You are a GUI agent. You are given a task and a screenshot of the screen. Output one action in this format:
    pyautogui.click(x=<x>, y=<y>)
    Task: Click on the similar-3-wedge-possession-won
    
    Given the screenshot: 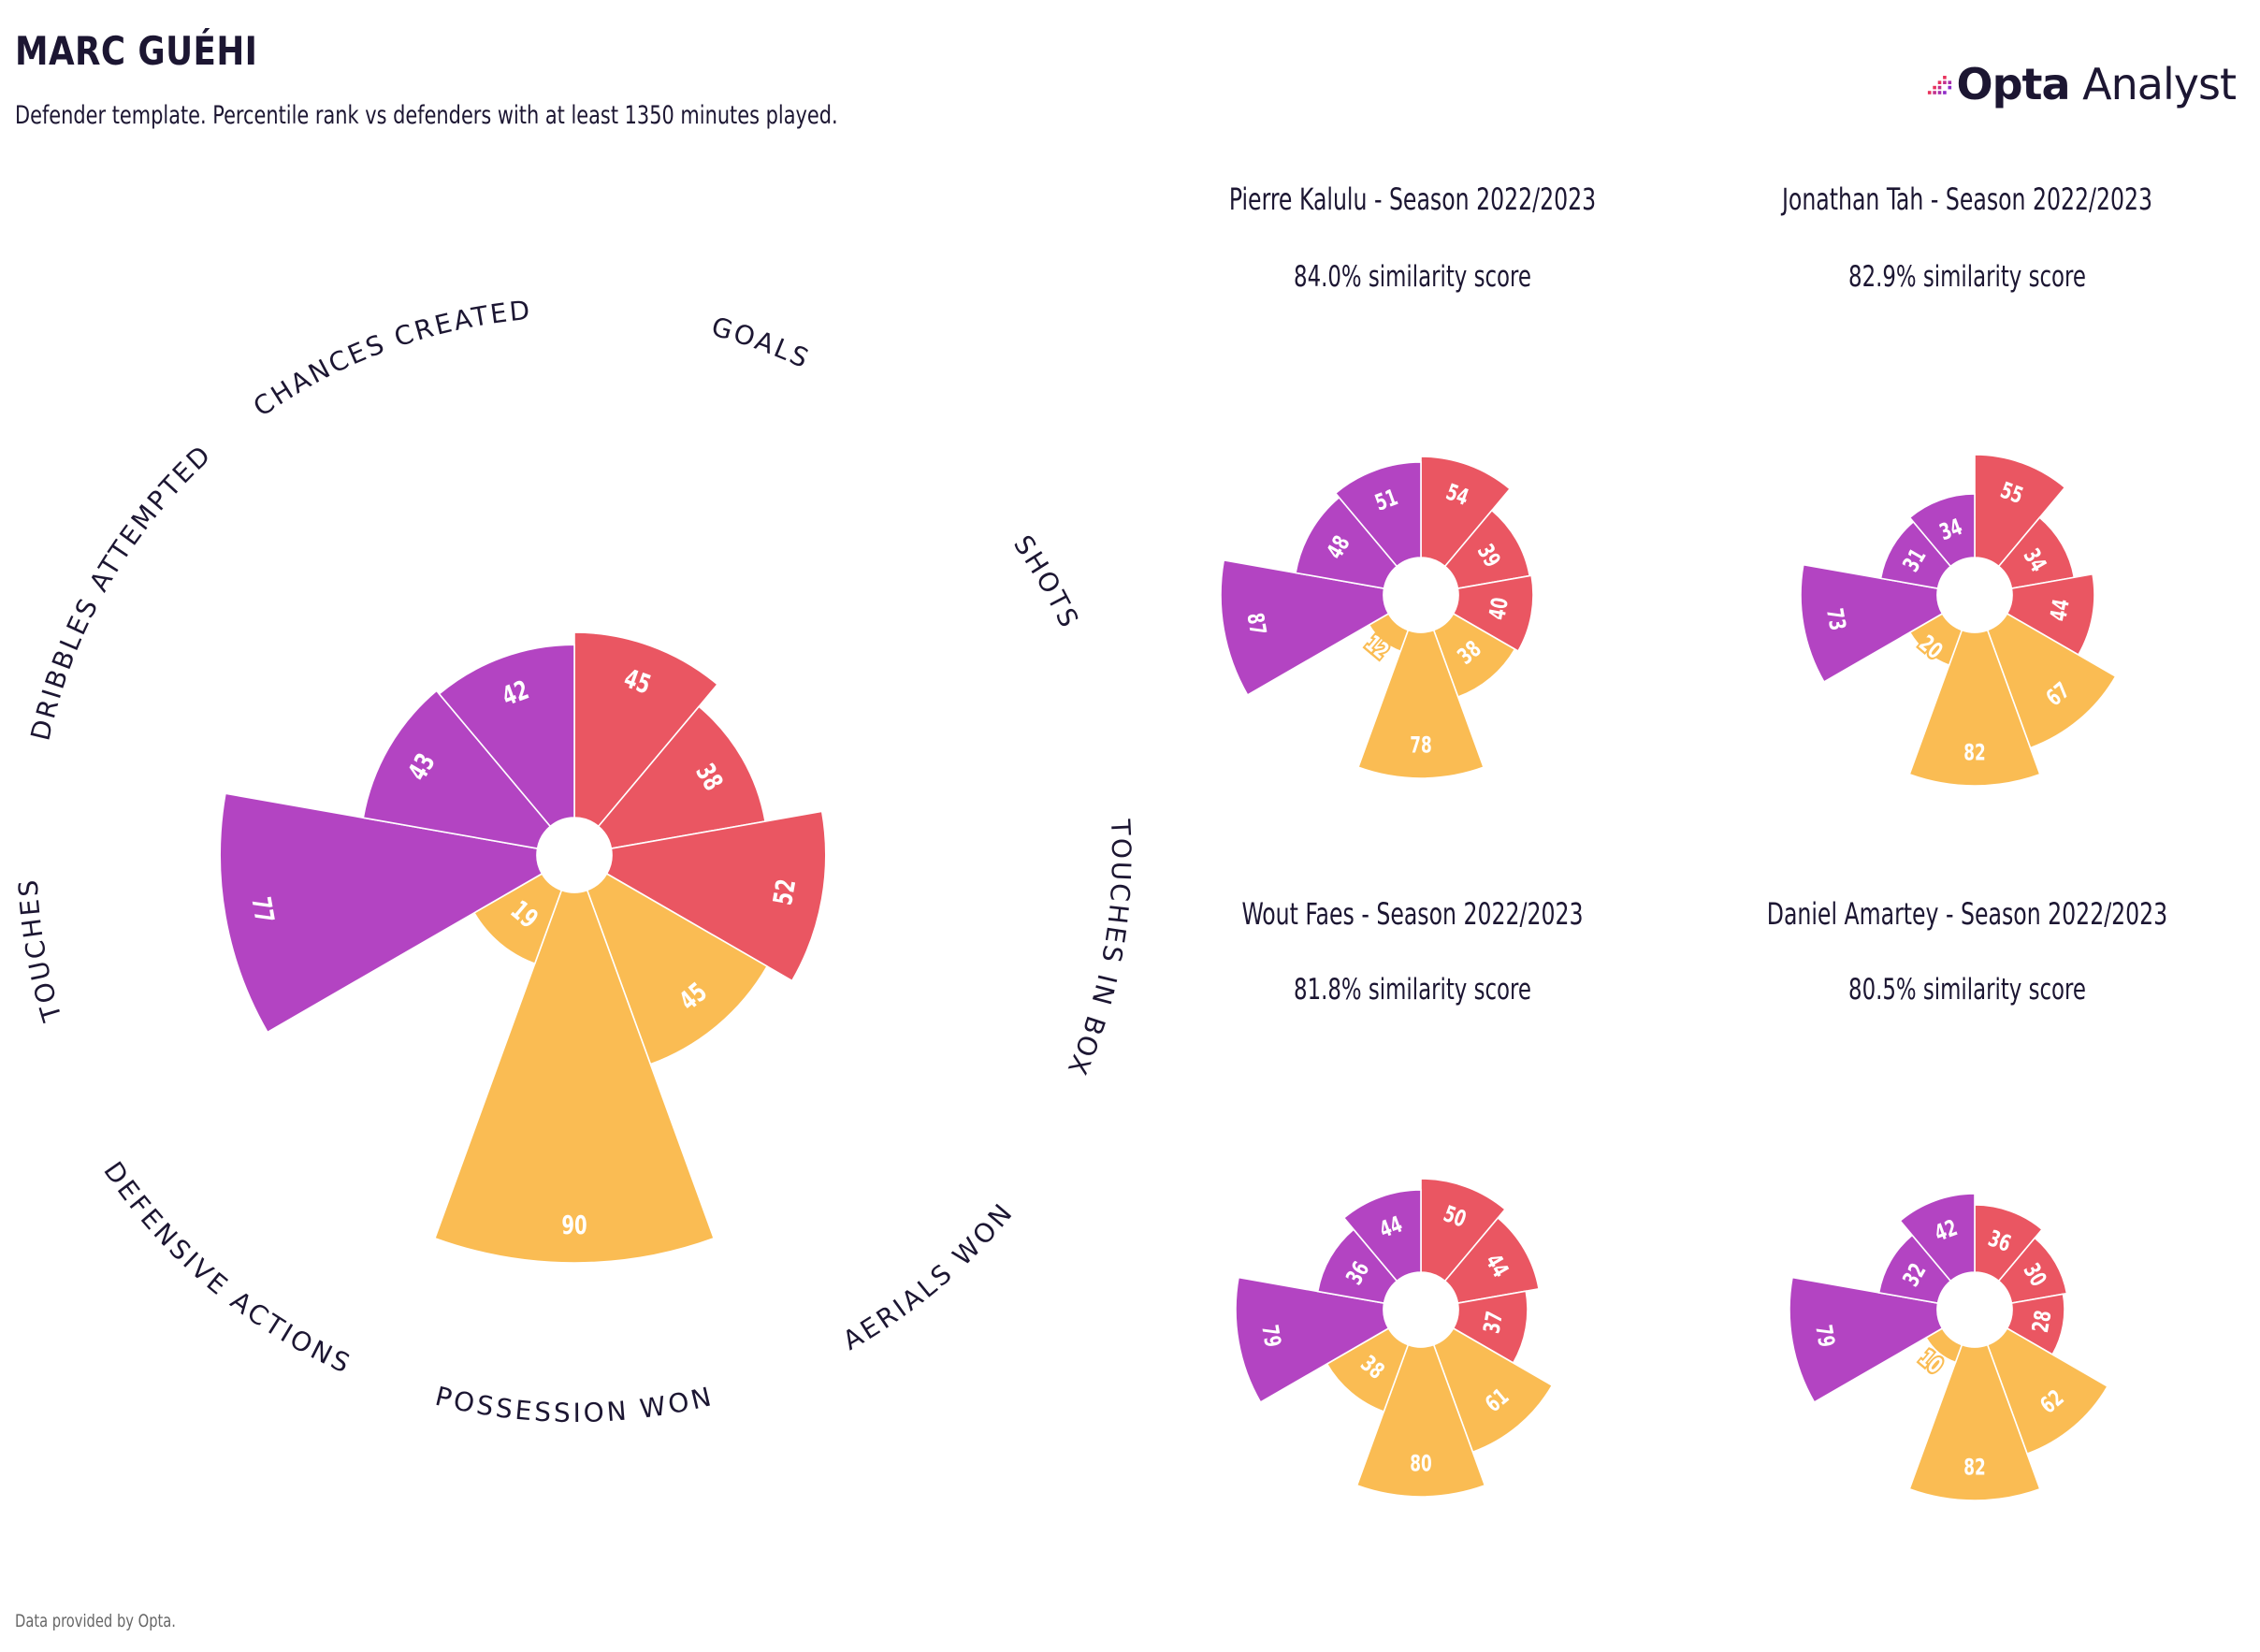 What is the action you would take?
    pyautogui.click(x=1420, y=1420)
    